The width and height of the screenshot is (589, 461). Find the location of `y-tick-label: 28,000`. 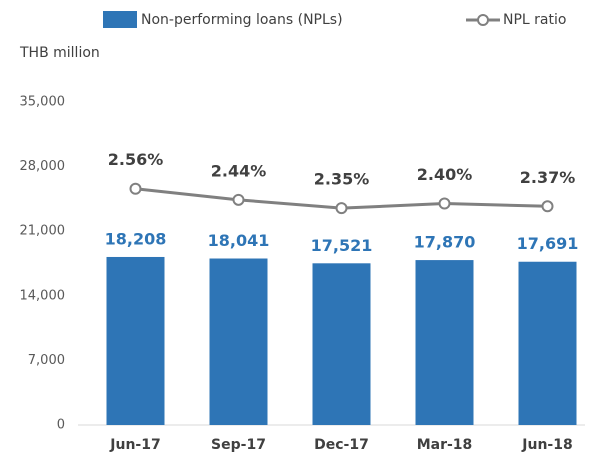

y-tick-label: 28,000 is located at coordinates (43, 166).